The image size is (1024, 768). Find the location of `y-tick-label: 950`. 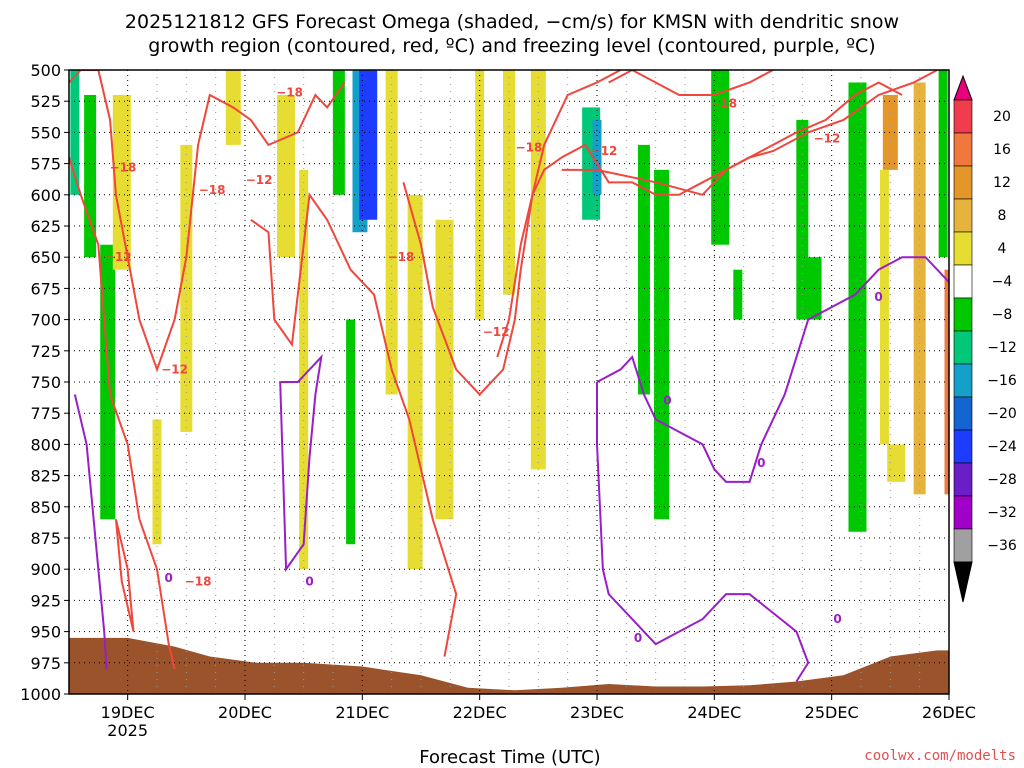

y-tick-label: 950 is located at coordinates (45, 632).